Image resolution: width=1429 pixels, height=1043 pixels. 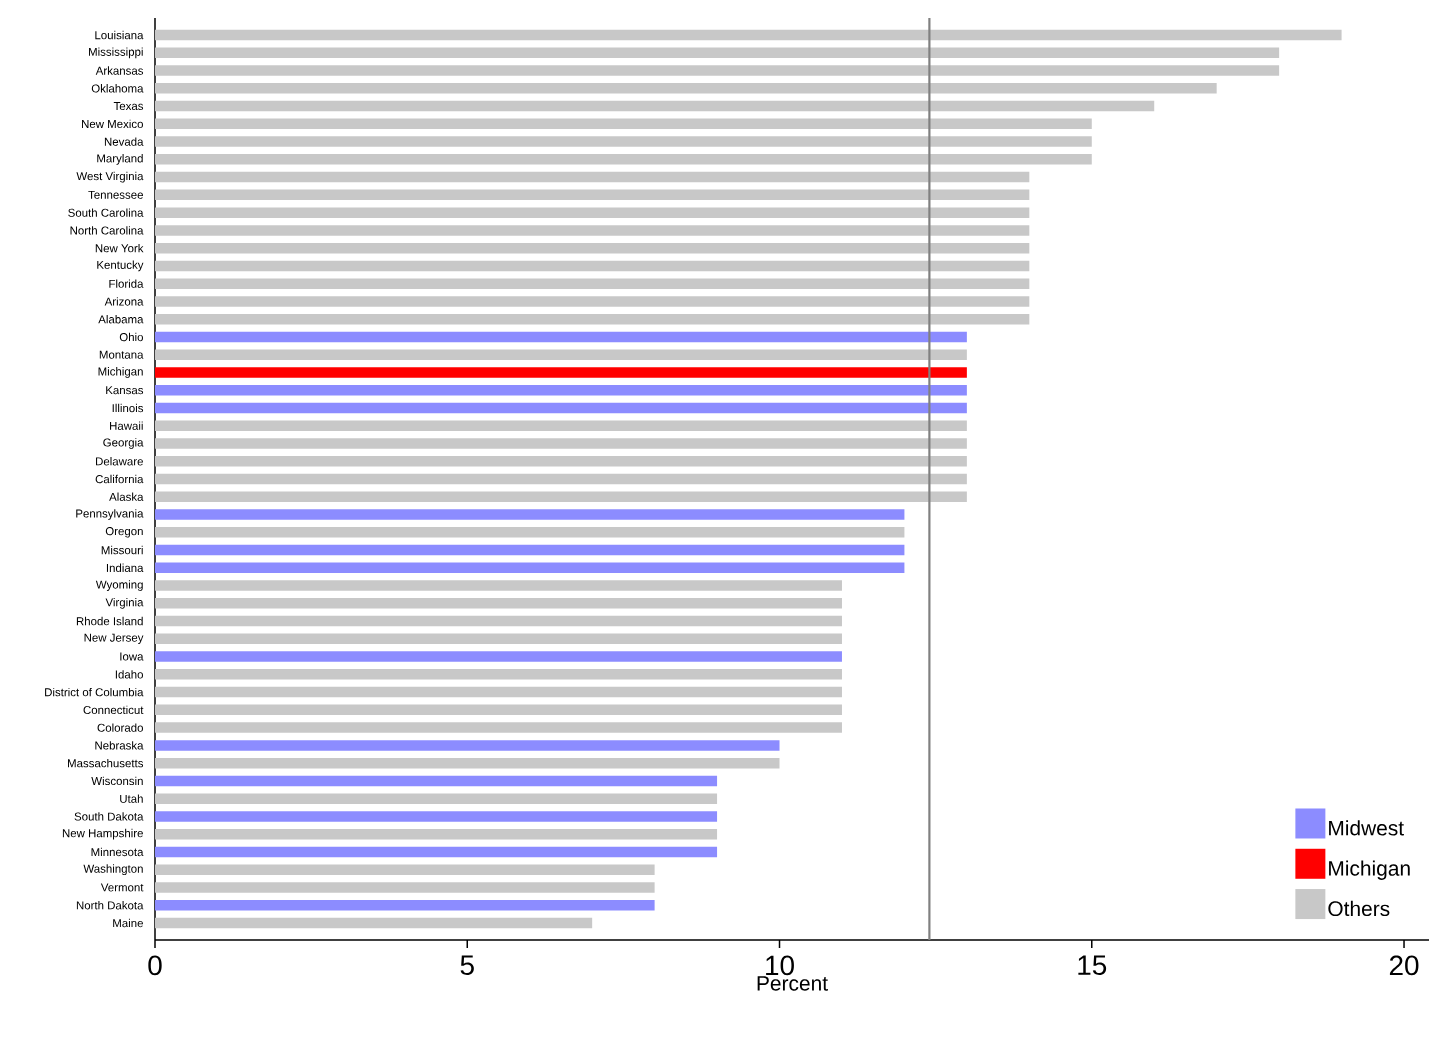 What do you see at coordinates (124, 603) in the screenshot?
I see `y-tick-label: Virginia` at bounding box center [124, 603].